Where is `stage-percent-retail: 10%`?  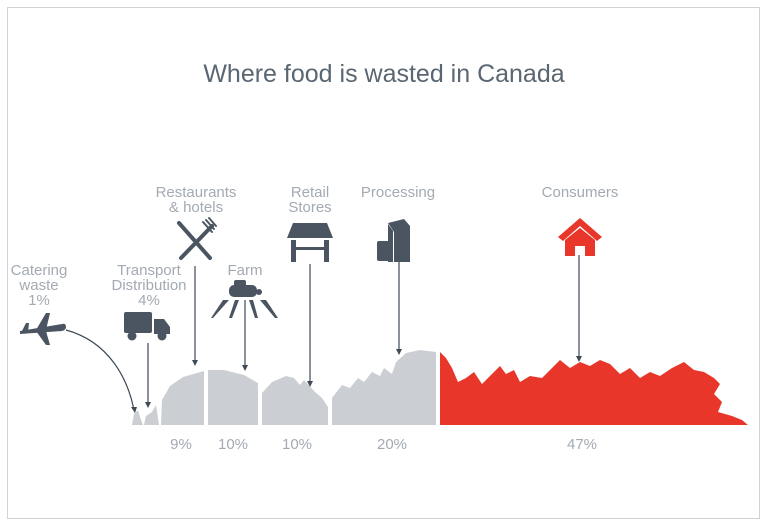
stage-percent-retail: 10% is located at coordinates (297, 444).